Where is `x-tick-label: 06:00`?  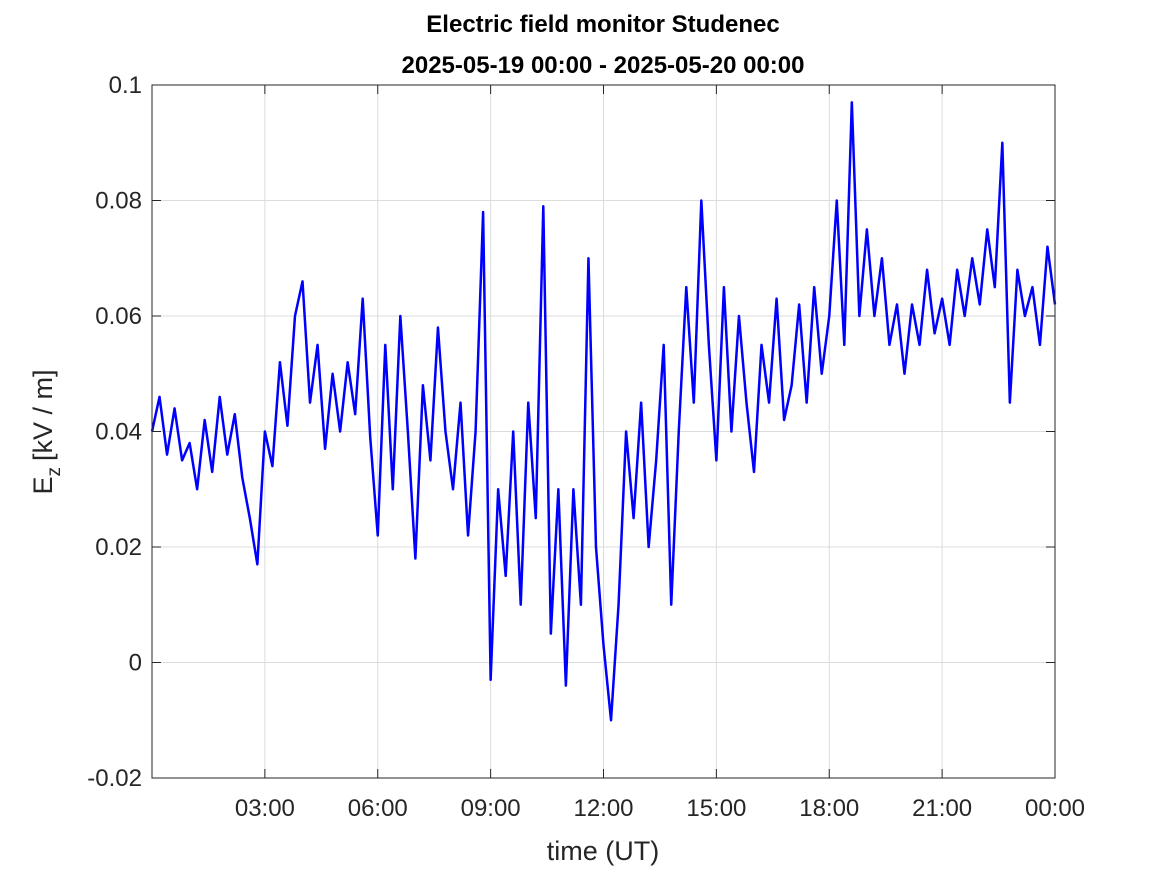
x-tick-label: 06:00 is located at coordinates (378, 808).